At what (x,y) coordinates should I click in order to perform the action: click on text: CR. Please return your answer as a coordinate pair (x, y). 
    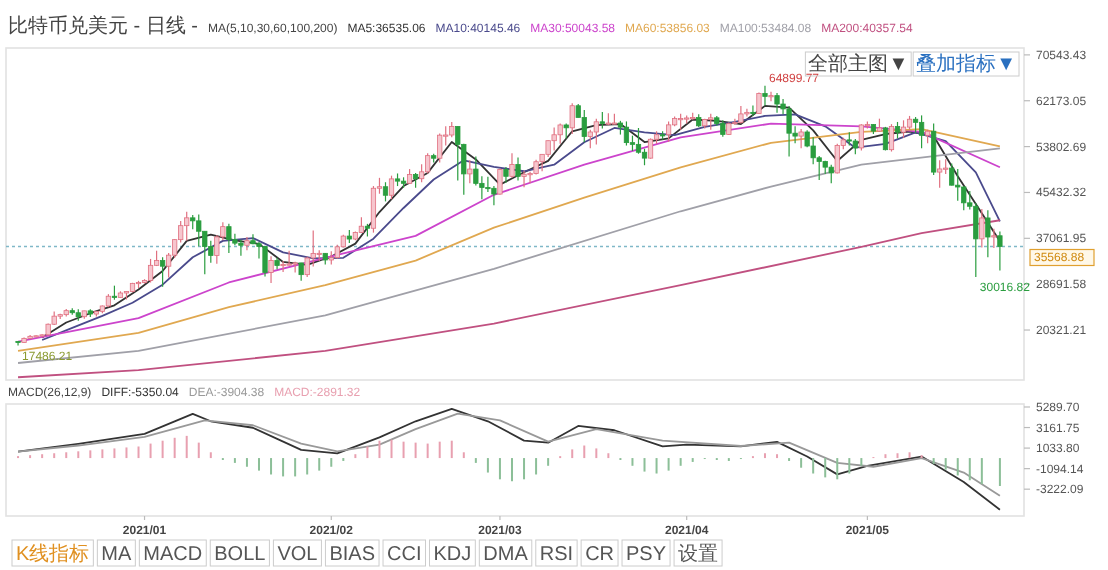
    Looking at the image, I should click on (600, 555).